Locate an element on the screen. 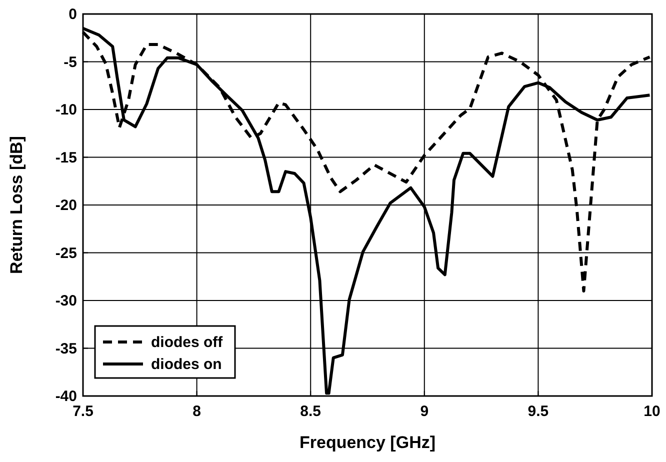  legend-label: diodes on is located at coordinates (186, 364).